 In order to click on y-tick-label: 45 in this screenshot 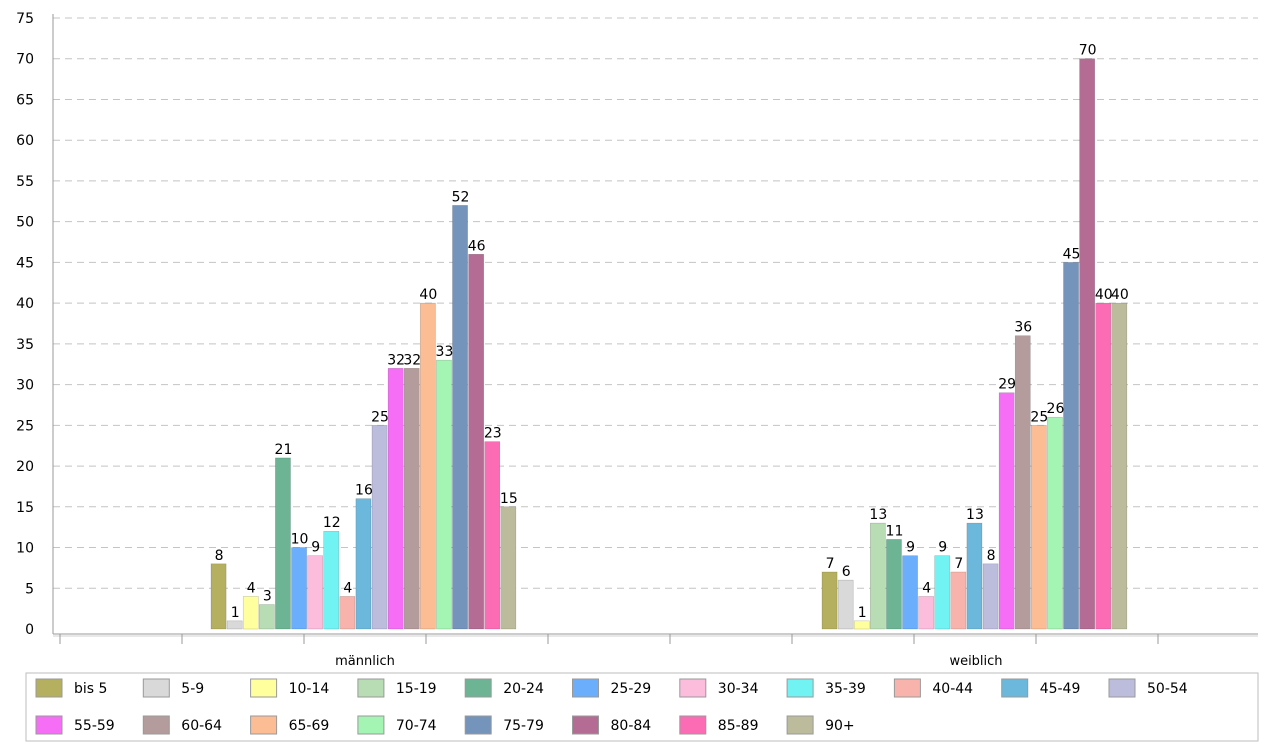, I will do `click(25, 263)`.